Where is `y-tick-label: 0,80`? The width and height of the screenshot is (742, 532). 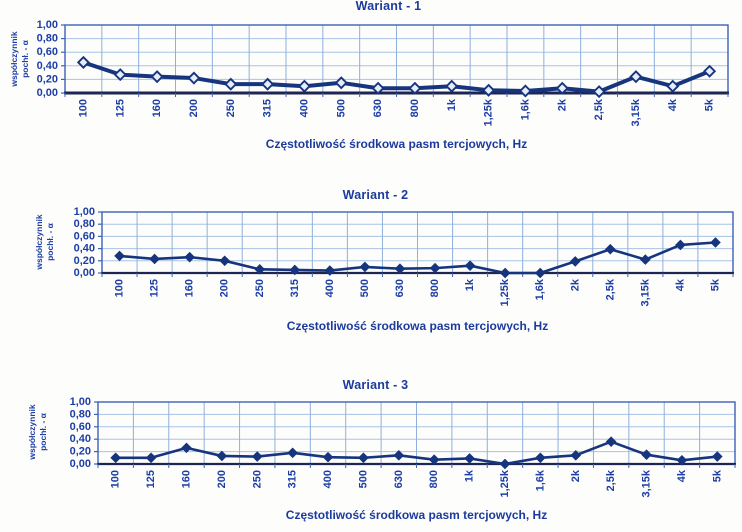 y-tick-label: 0,80 is located at coordinates (47, 39).